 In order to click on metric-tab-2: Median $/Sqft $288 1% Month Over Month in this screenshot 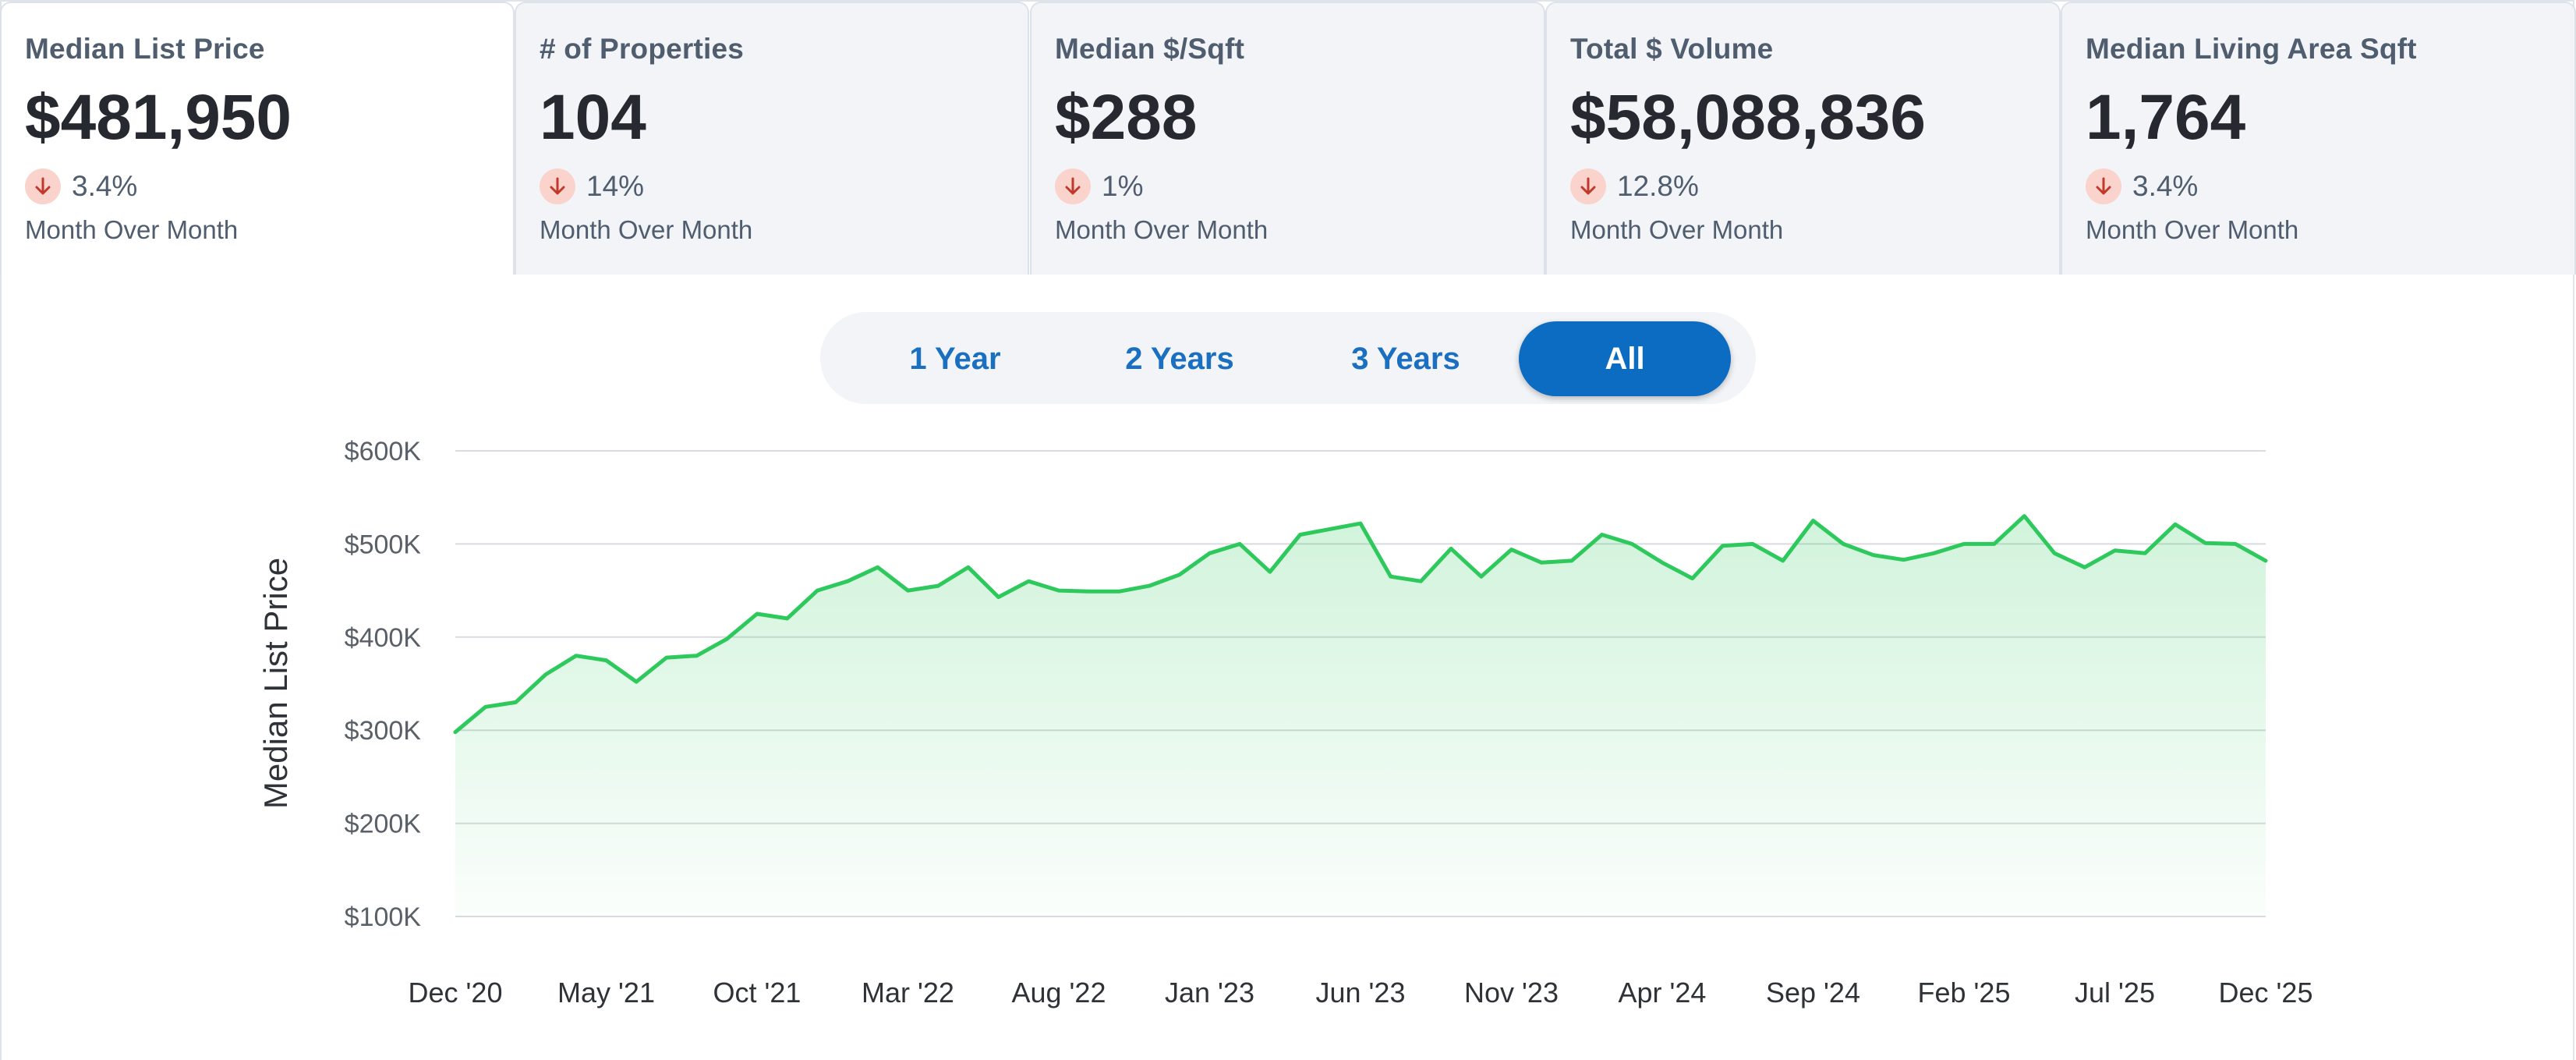, I will do `click(1287, 139)`.